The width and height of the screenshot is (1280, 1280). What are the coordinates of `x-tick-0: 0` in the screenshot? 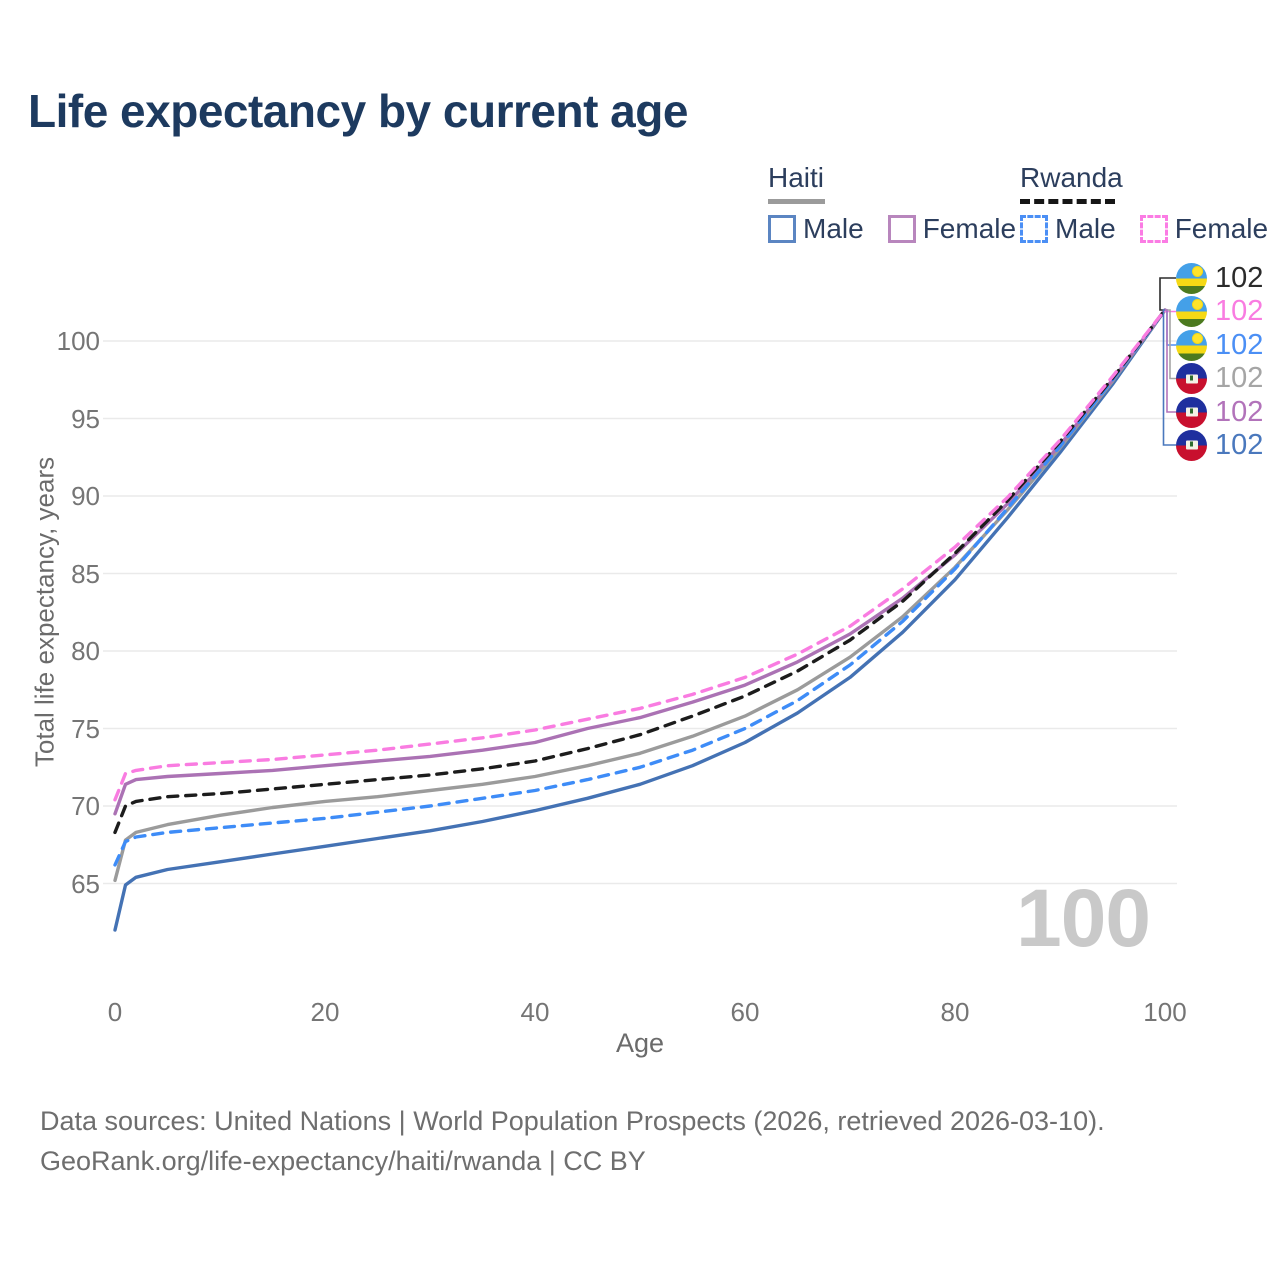 It's located at (115, 1012).